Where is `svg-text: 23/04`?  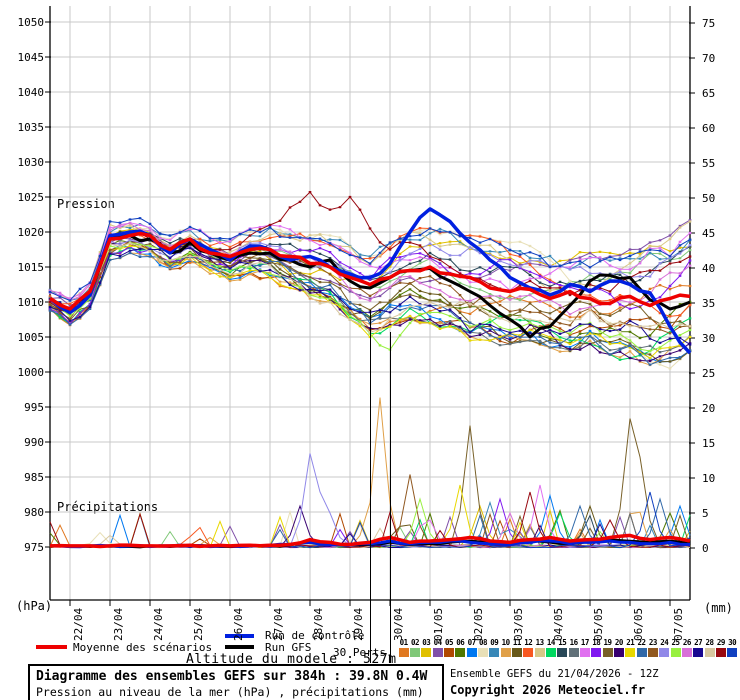 svg-text: 23/04 is located at coordinates (118, 624).